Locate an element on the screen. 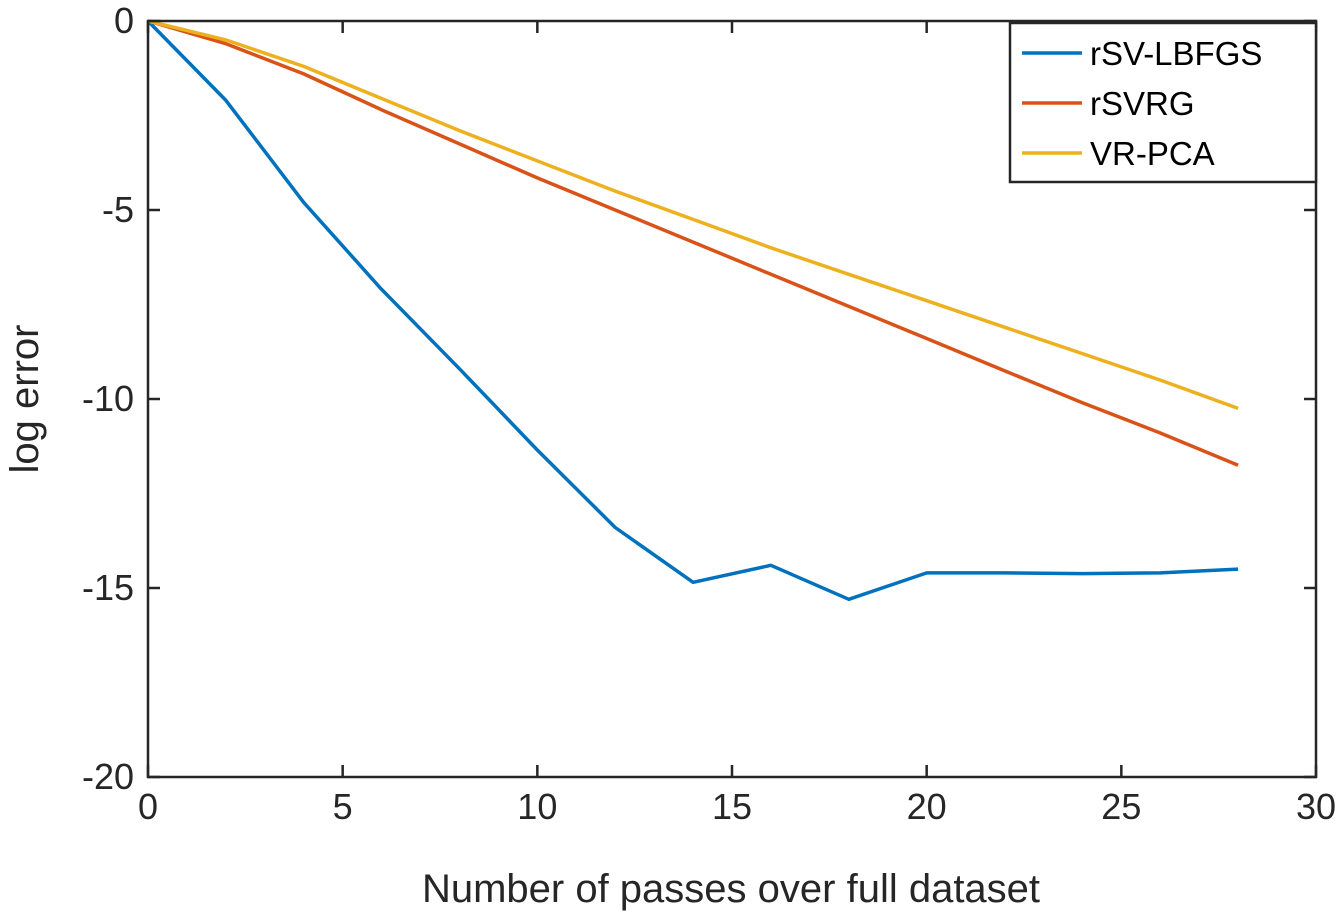  y-axis-label: log error is located at coordinates (25, 399).